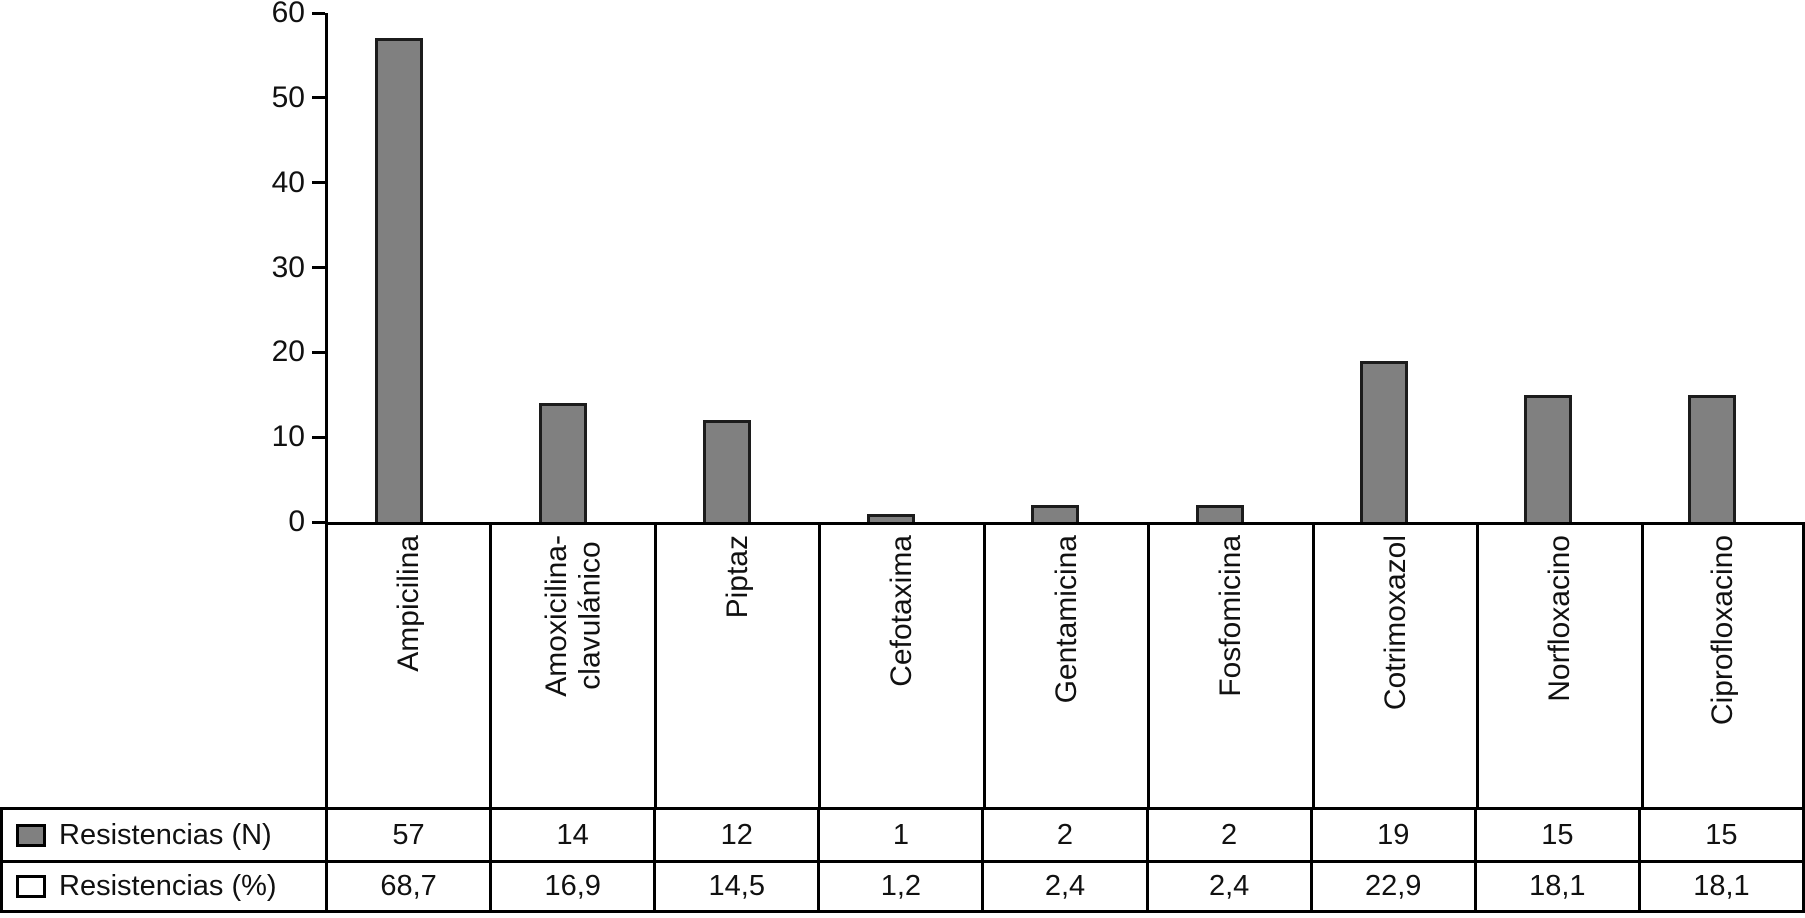 Image resolution: width=1805 pixels, height=918 pixels. What do you see at coordinates (288, 437) in the screenshot?
I see `y-tick-label: 10` at bounding box center [288, 437].